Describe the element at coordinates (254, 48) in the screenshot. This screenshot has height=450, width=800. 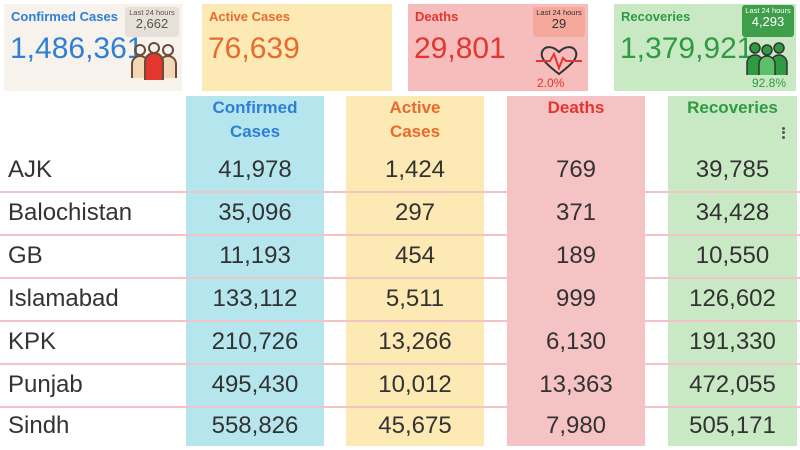
I see `active-cases-value: 76,639` at that location.